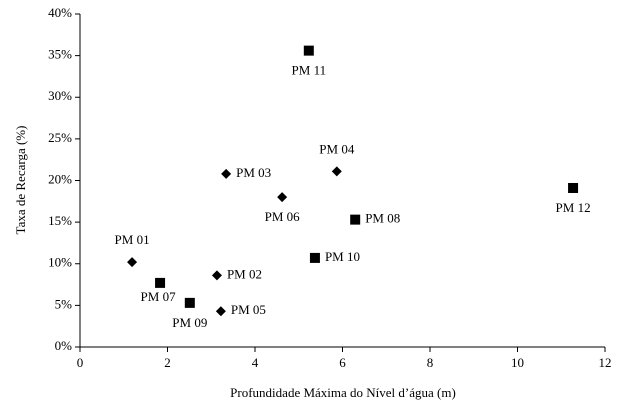 This screenshot has width=624, height=405. What do you see at coordinates (430, 362) in the screenshot?
I see `x-tick-label: 8` at bounding box center [430, 362].